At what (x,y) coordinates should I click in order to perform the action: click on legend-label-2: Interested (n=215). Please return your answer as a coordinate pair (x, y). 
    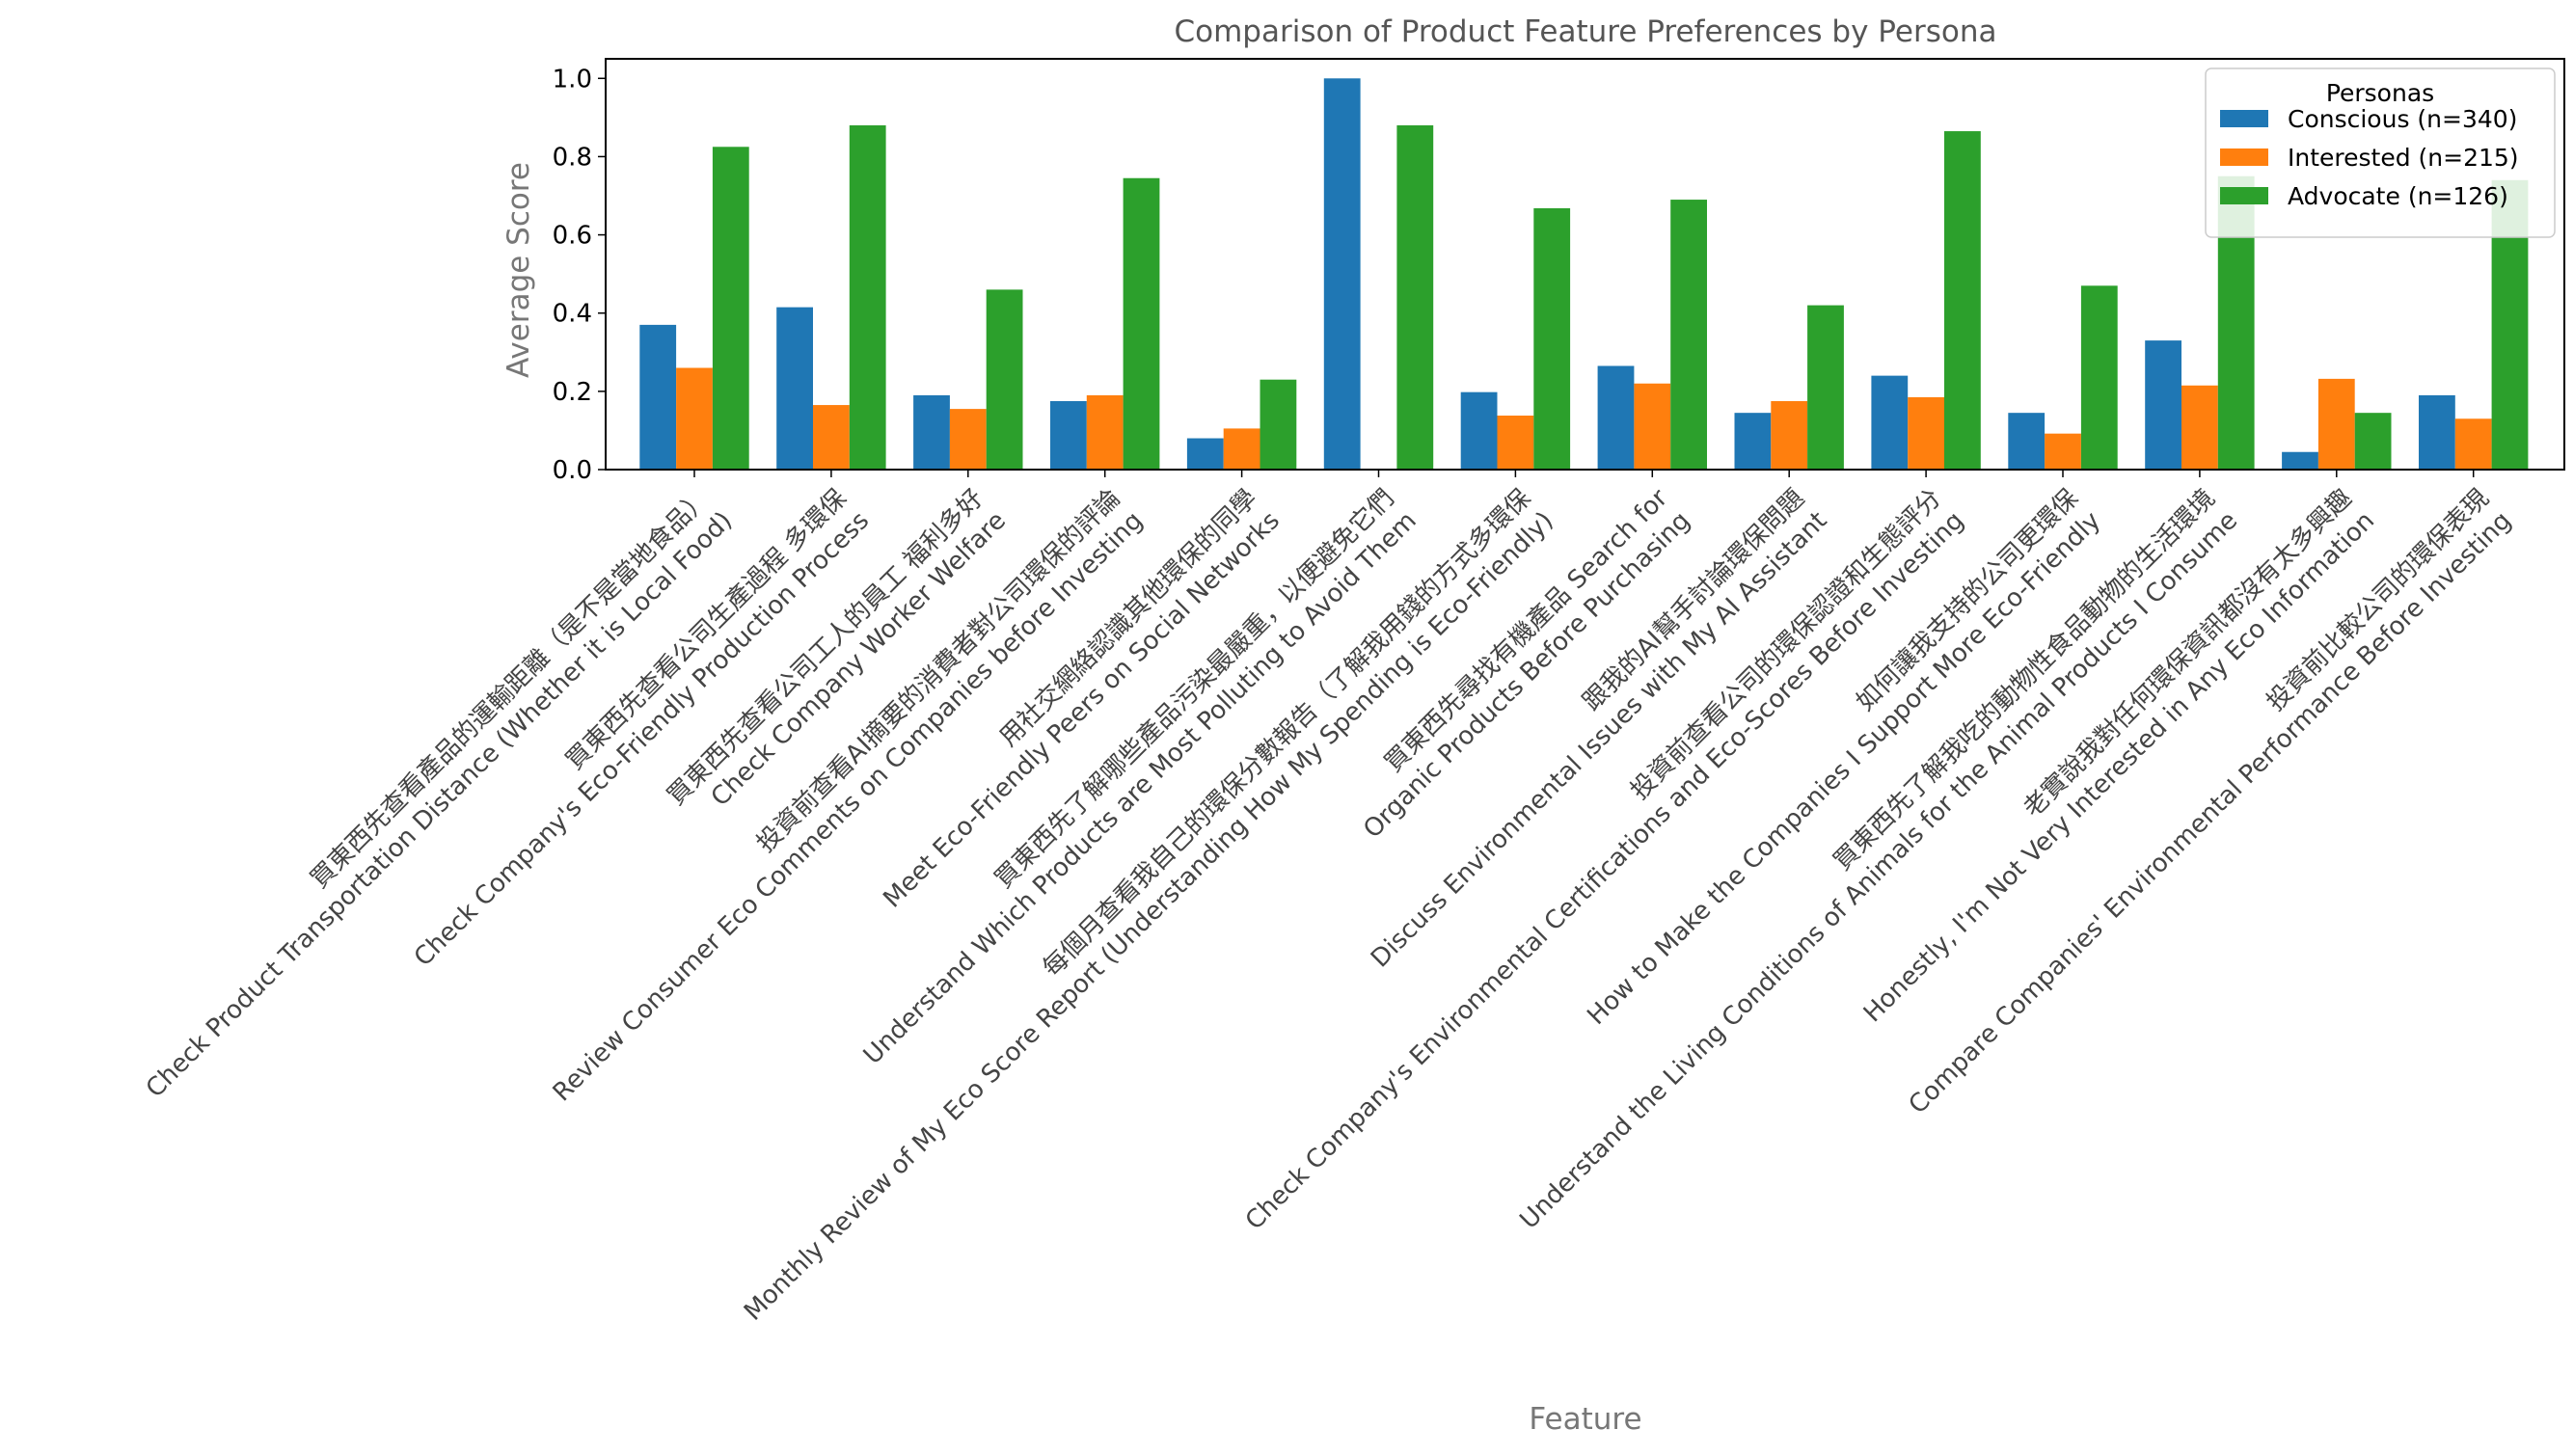
    Looking at the image, I should click on (2404, 158).